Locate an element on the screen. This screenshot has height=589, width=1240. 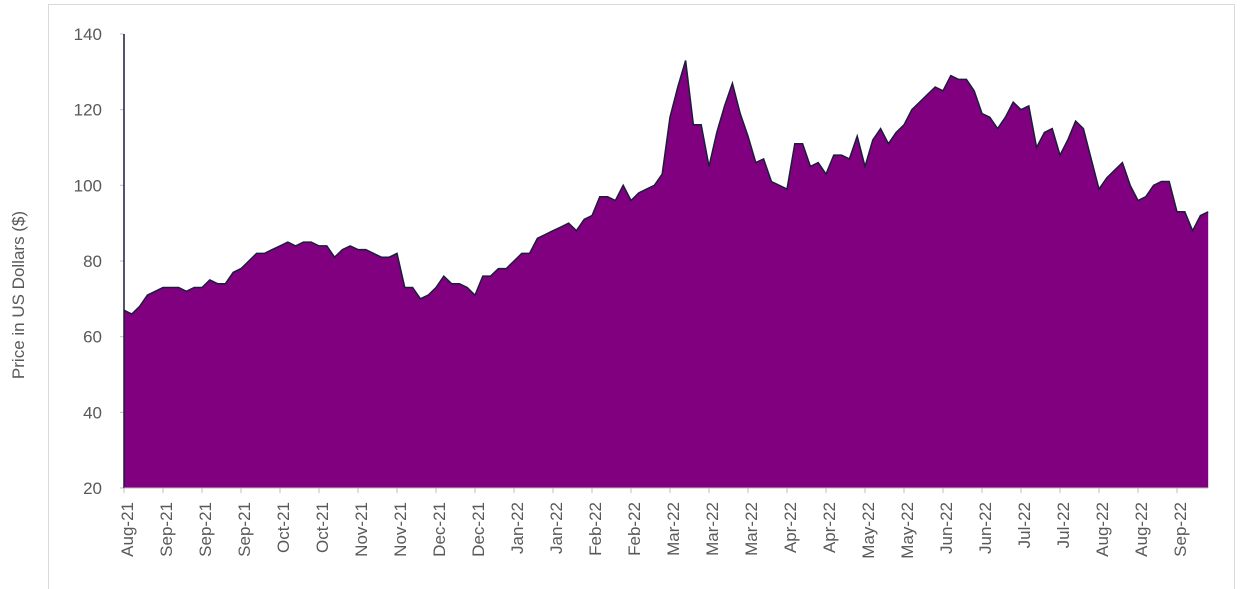
y-tick-label: 60 is located at coordinates (92, 337).